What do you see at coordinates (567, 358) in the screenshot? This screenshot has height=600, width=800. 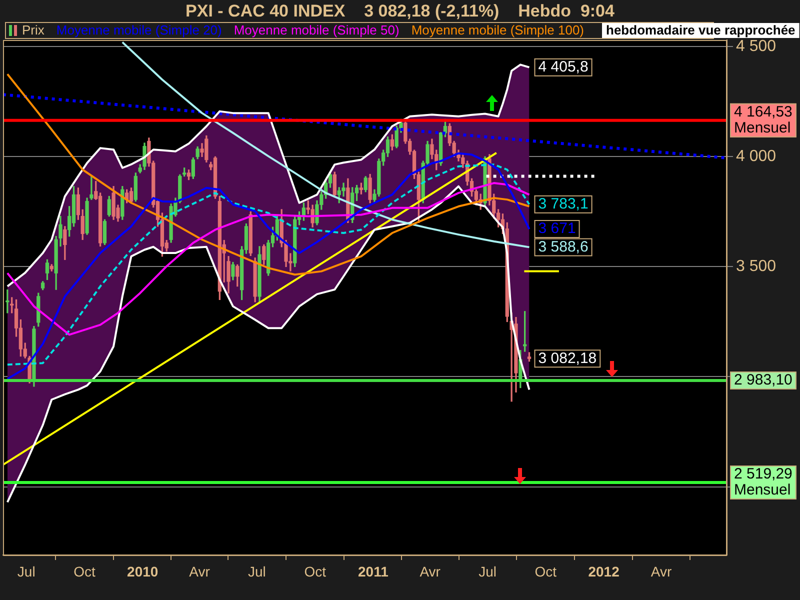 I see `annotation: 3 082,18` at bounding box center [567, 358].